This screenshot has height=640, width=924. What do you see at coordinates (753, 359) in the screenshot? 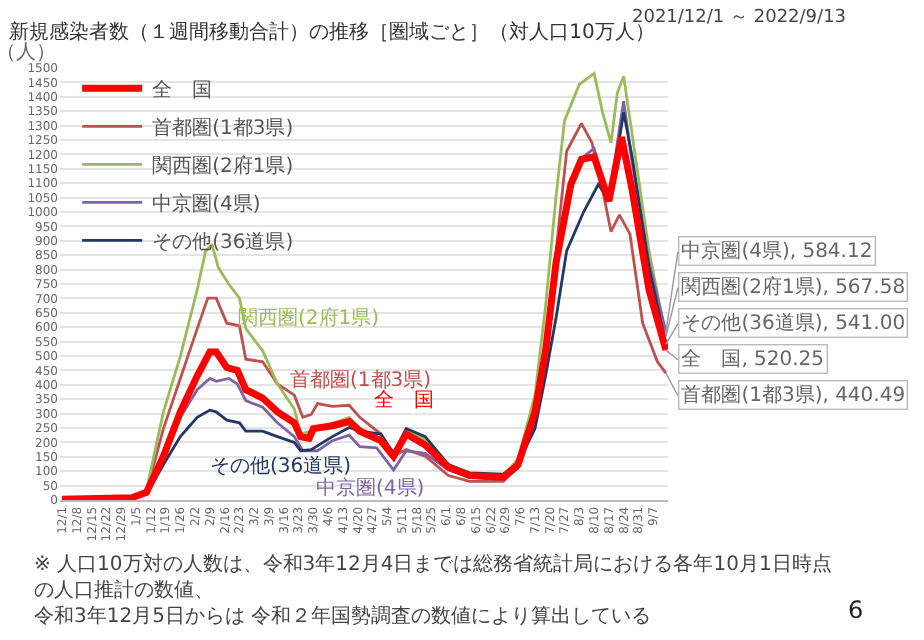
I see `annotation: 全 国, 520.25` at bounding box center [753, 359].